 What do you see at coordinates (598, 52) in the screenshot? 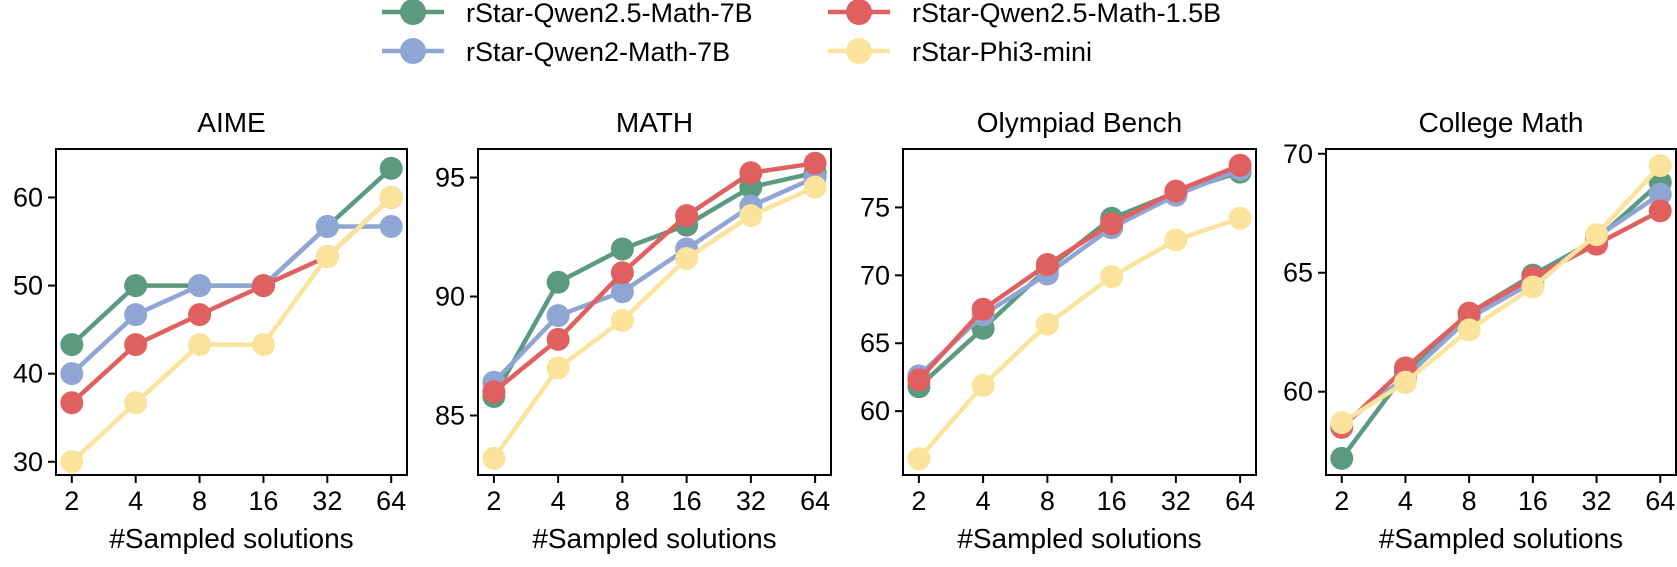
I see `legend-label: rStar-Qwen2-Math-7B` at bounding box center [598, 52].